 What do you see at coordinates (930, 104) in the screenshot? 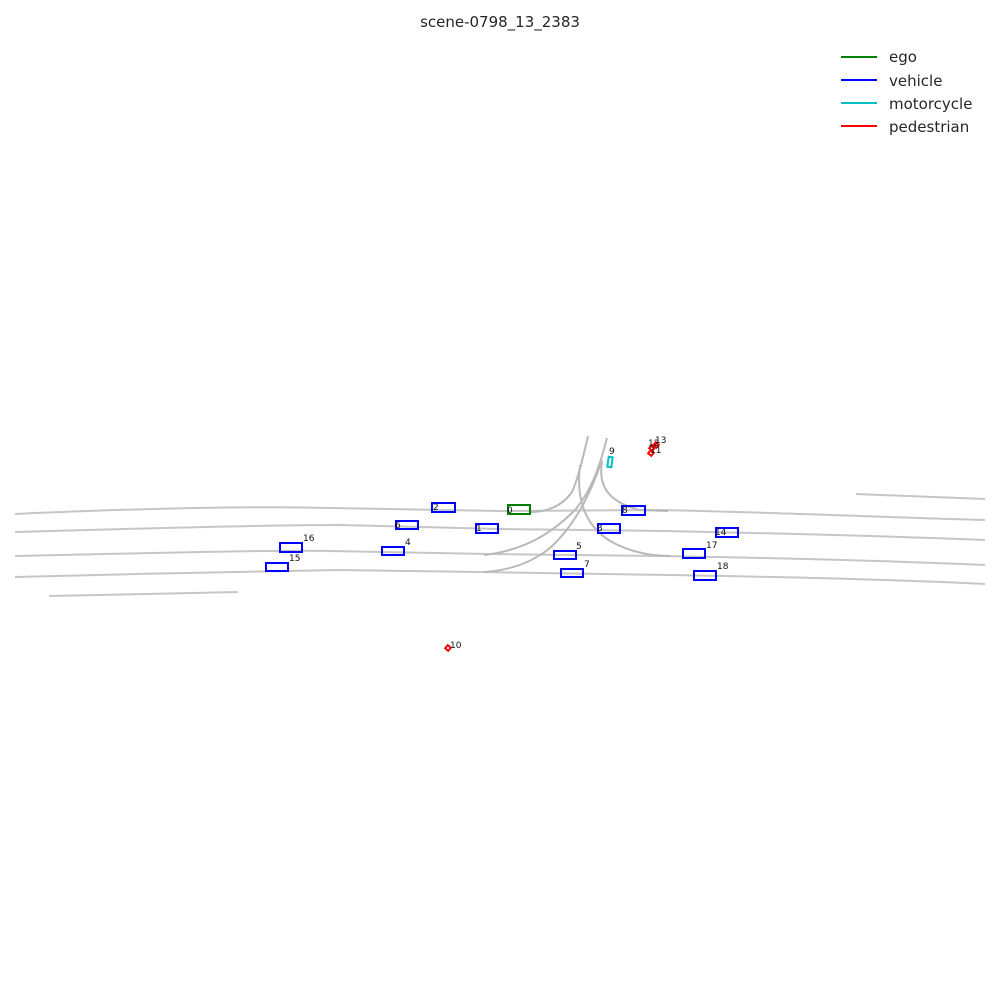
I see `legend-label: motorcycle` at bounding box center [930, 104].